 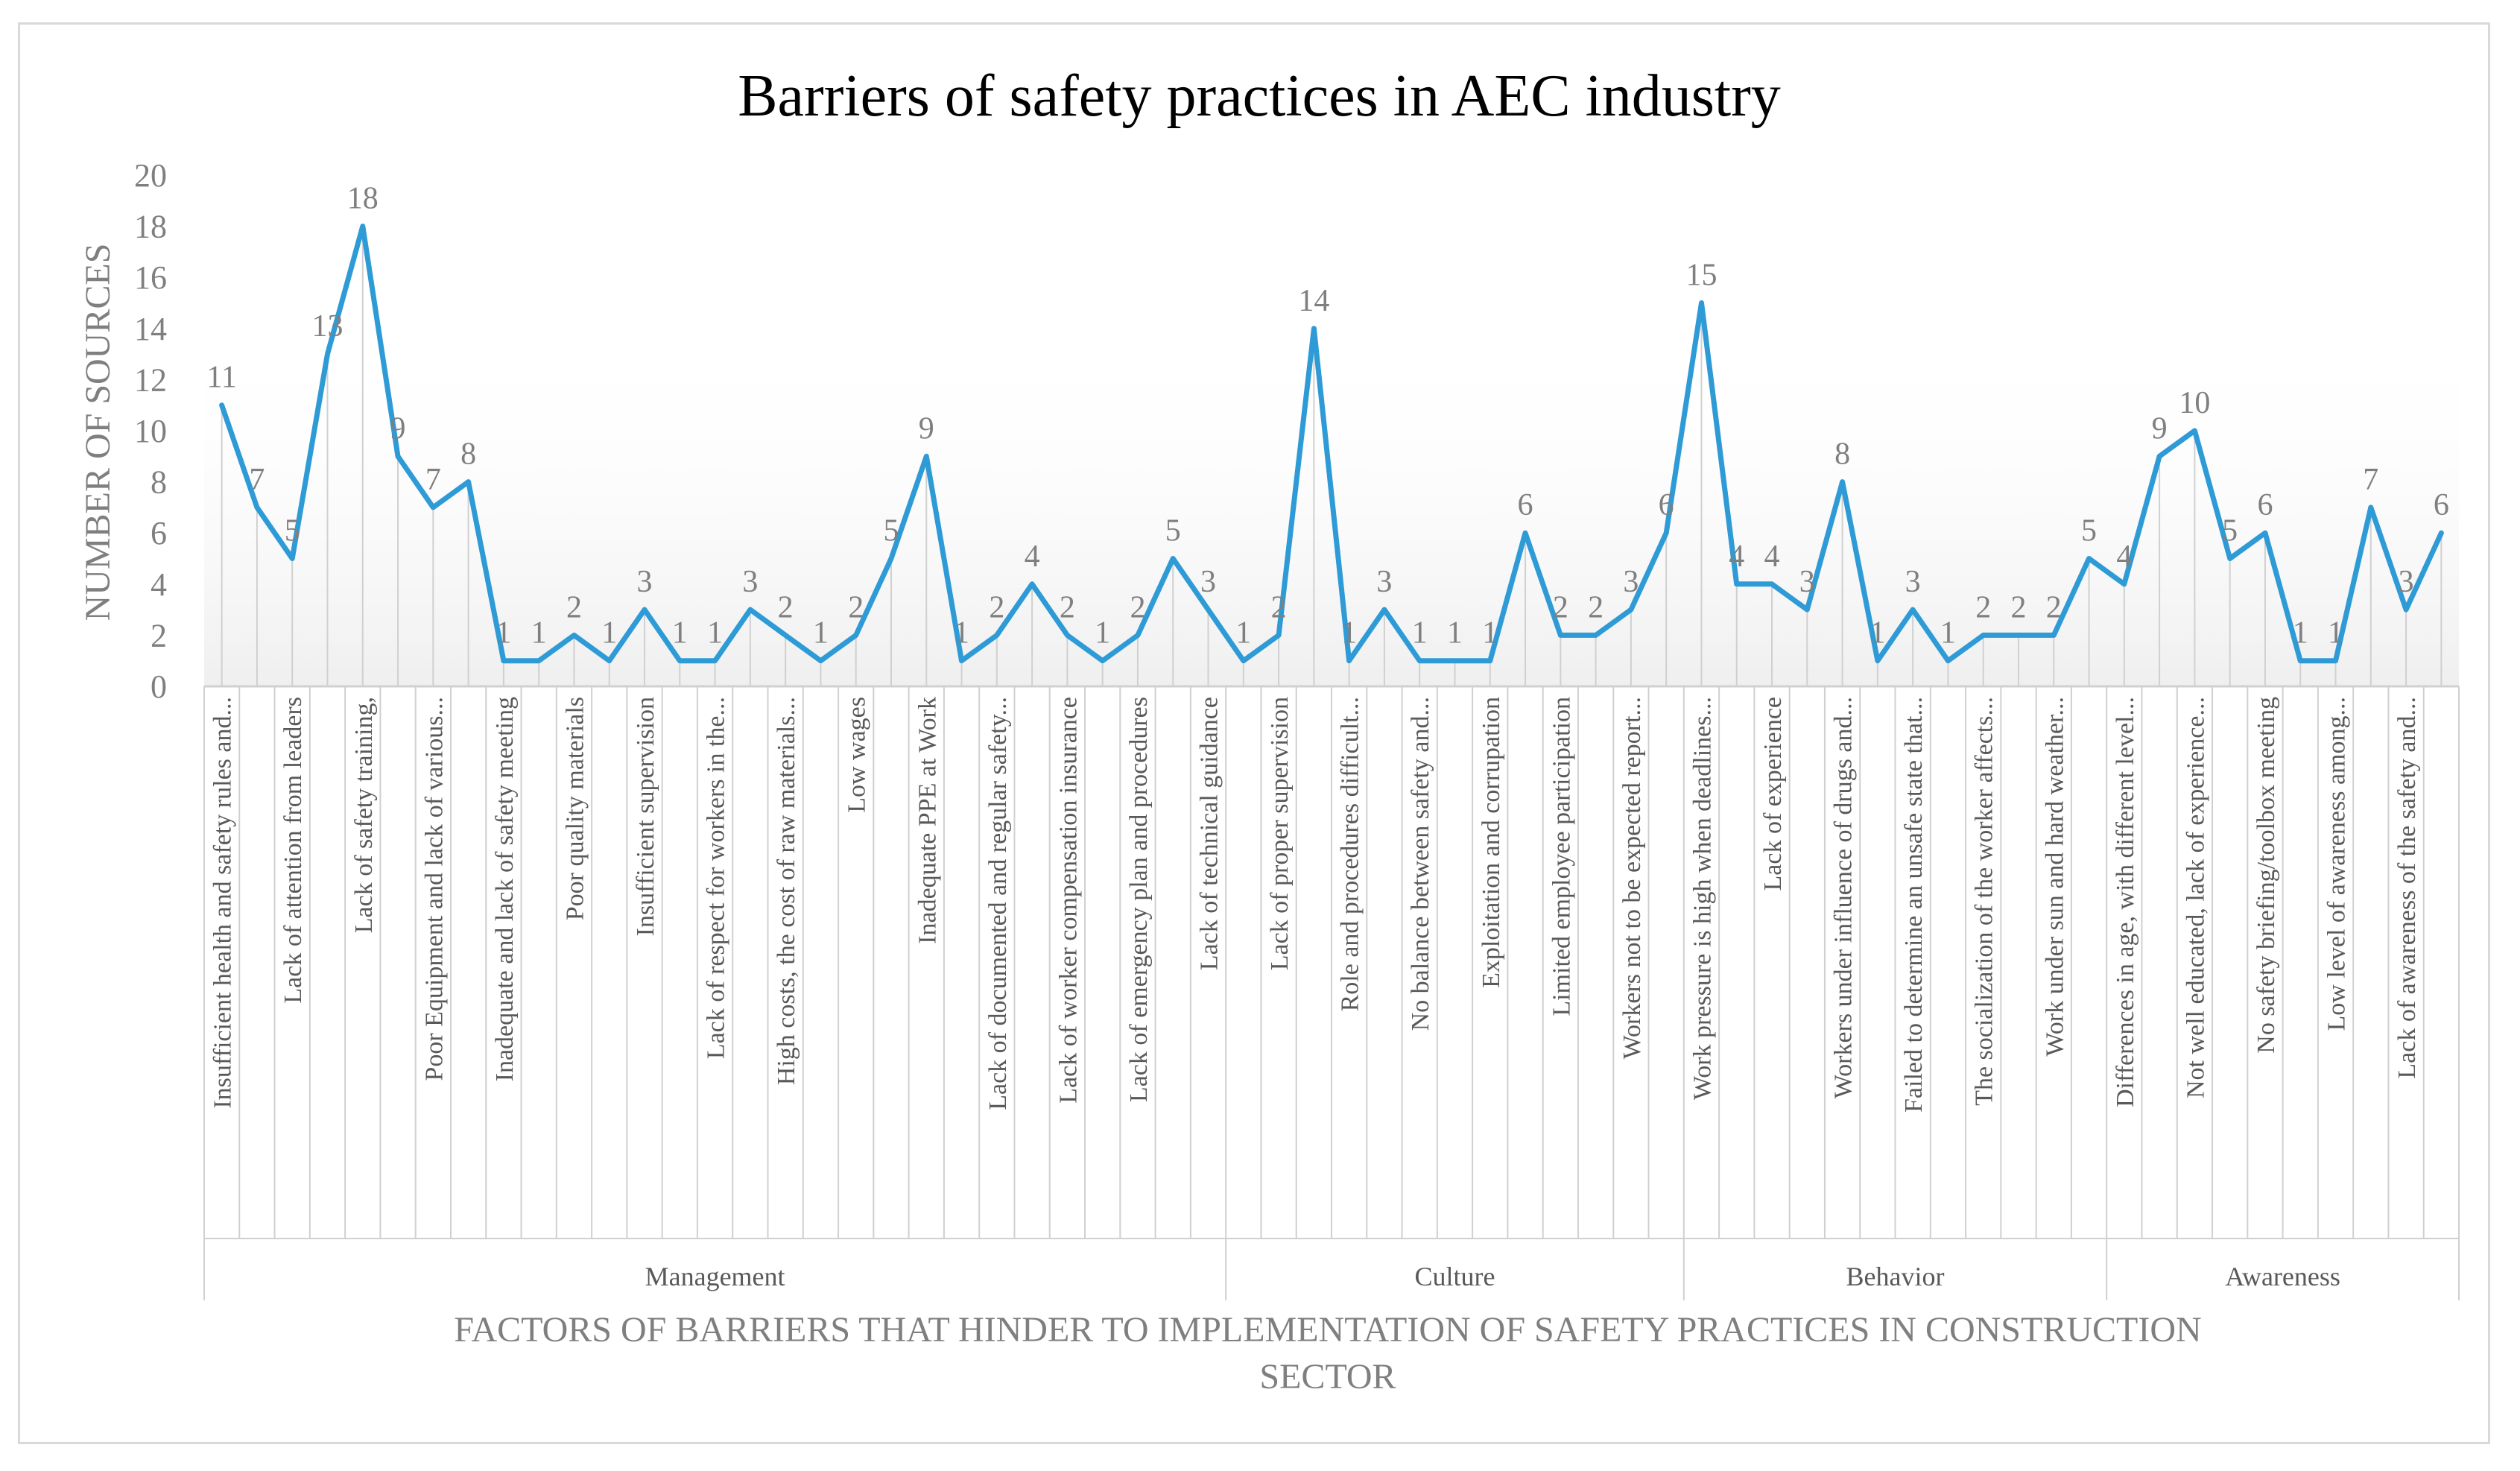 I want to click on group-label: Culture, so click(x=1454, y=1276).